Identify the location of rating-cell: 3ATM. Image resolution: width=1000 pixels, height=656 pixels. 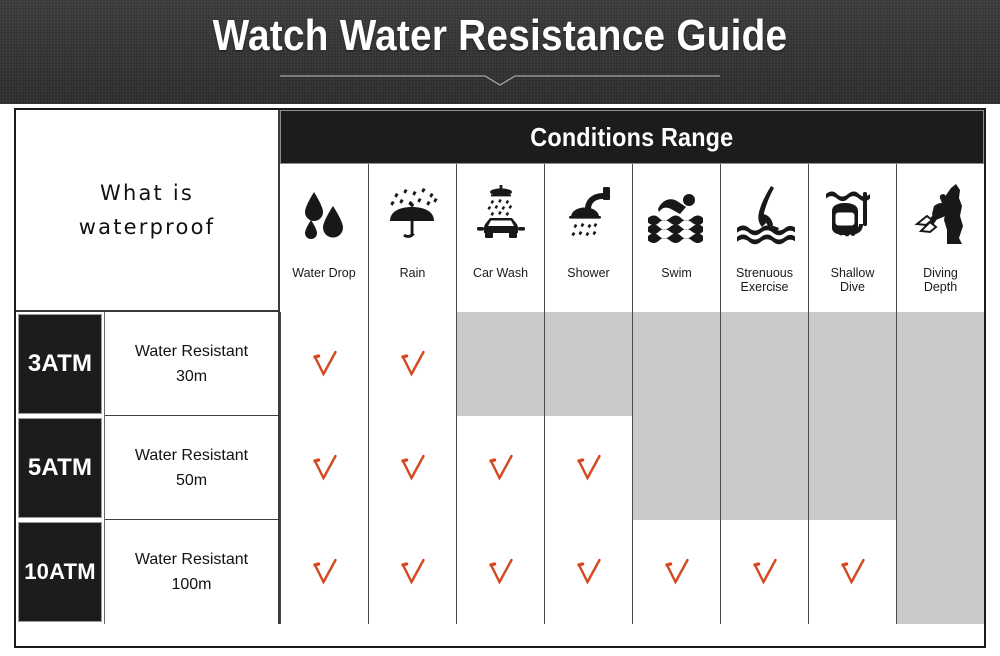
(60, 364).